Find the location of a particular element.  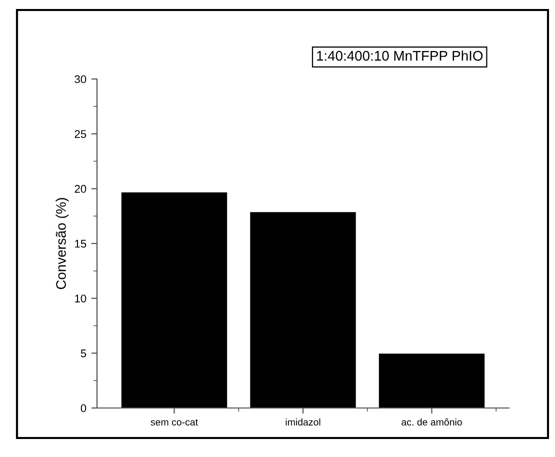

text: 1:40:400:10 MnTFPP PhIO is located at coordinates (400, 55).